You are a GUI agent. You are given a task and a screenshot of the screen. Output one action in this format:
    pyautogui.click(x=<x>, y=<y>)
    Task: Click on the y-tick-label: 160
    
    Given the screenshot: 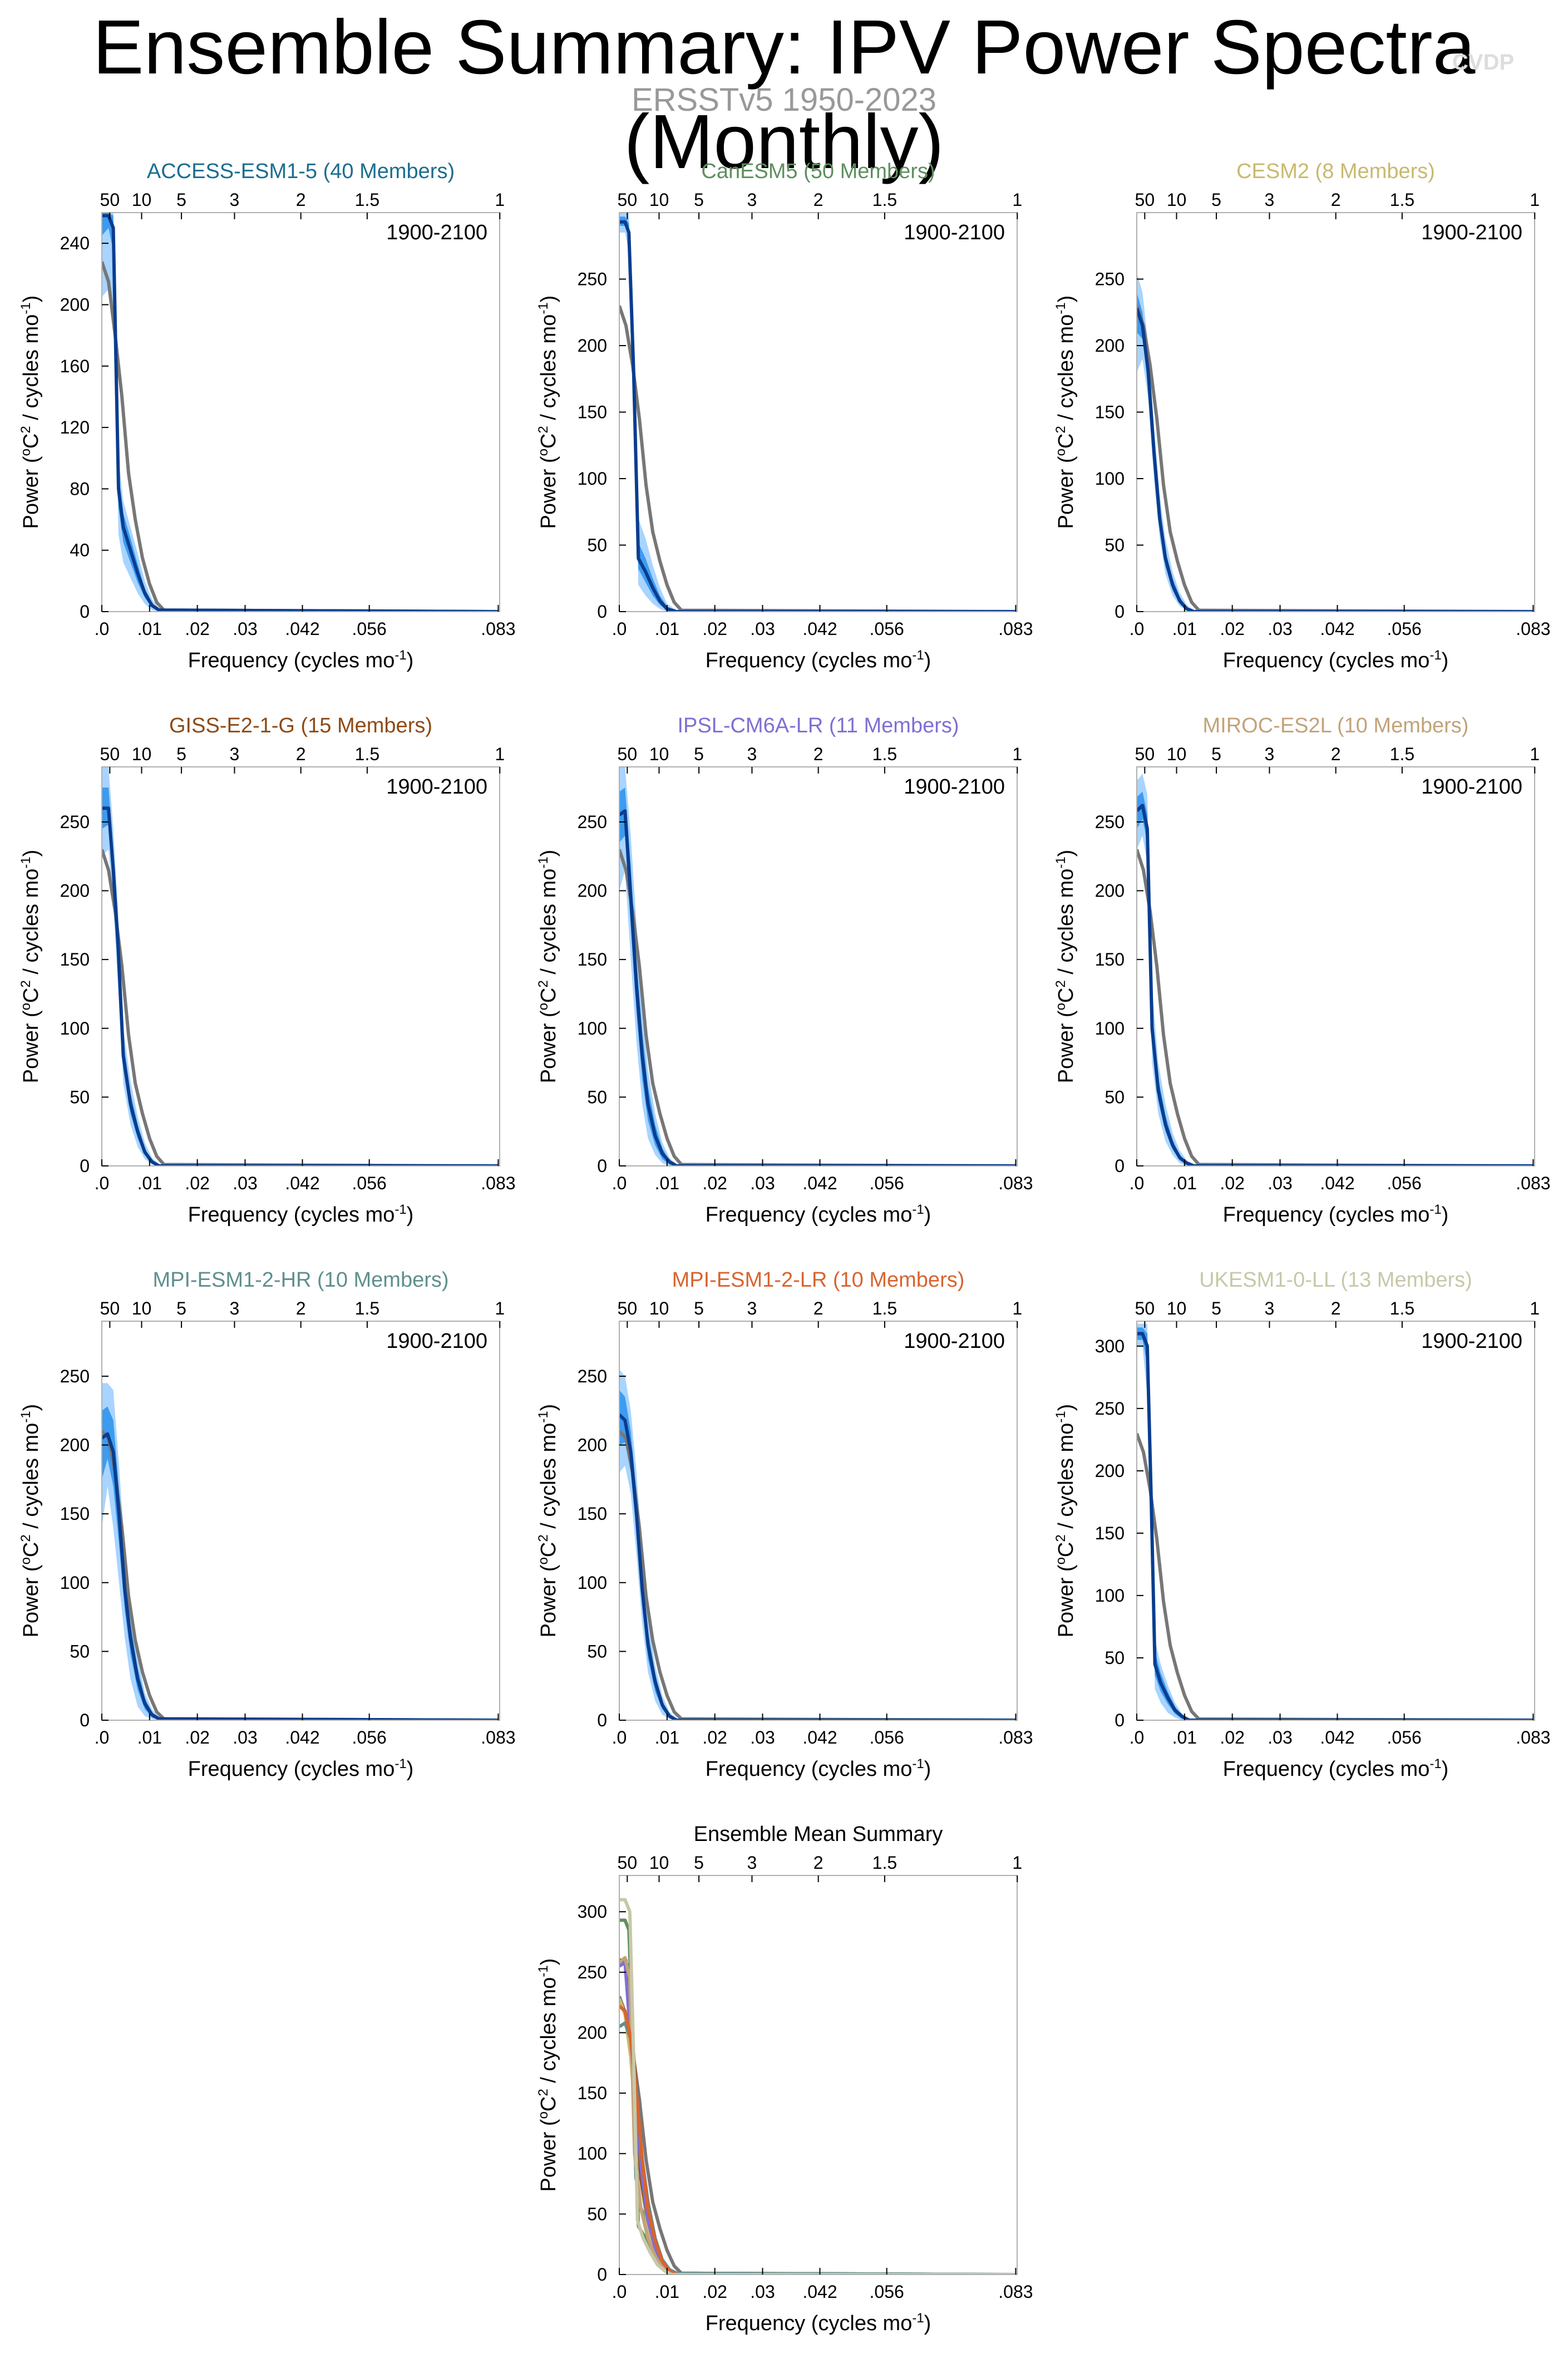 What is the action you would take?
    pyautogui.click(x=75, y=366)
    